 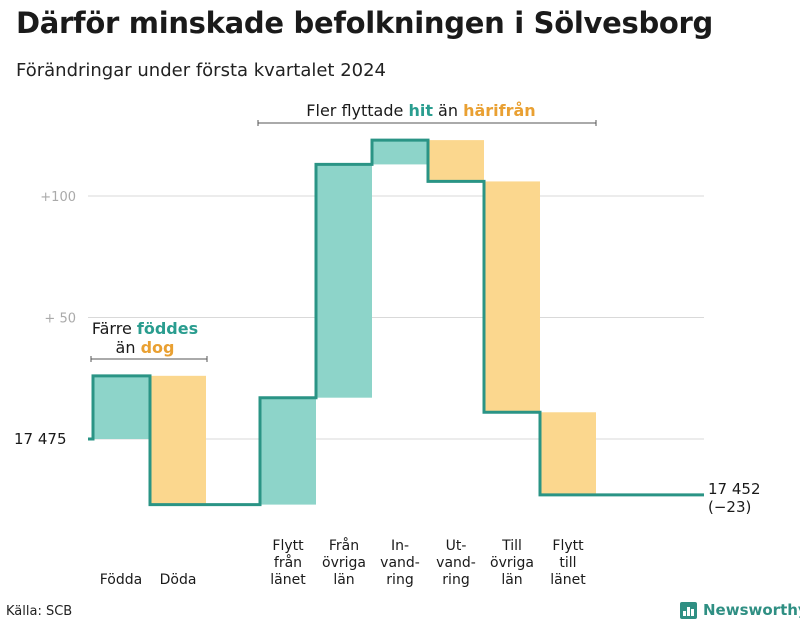 I want to click on y-tick-label: +100, so click(x=58, y=197).